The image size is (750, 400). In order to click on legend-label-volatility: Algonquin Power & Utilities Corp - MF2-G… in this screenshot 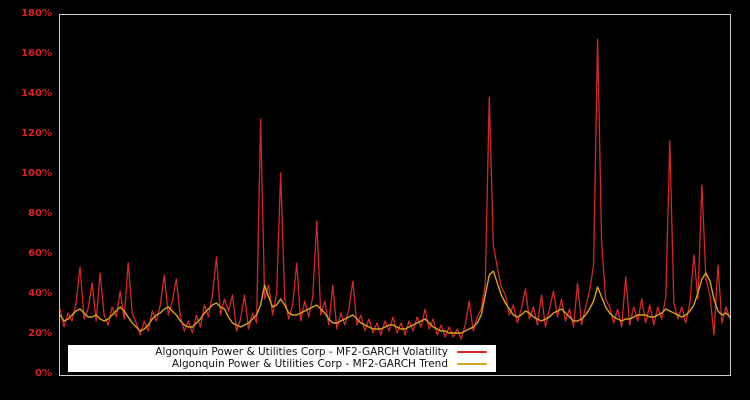, I will do `click(301, 352)`.